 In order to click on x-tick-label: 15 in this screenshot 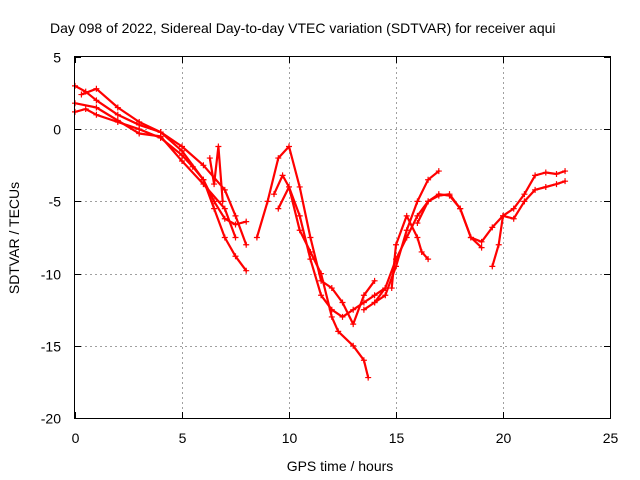, I will do `click(397, 438)`.